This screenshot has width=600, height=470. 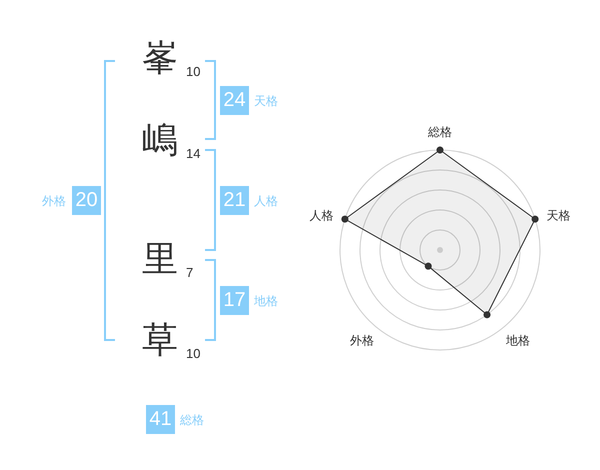 I want to click on category-label: 天格, so click(x=266, y=101).